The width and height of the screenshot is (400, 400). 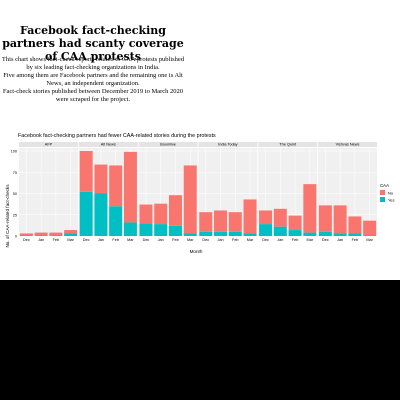 I want to click on facet-strip-label: Vishvas News, so click(x=348, y=145).